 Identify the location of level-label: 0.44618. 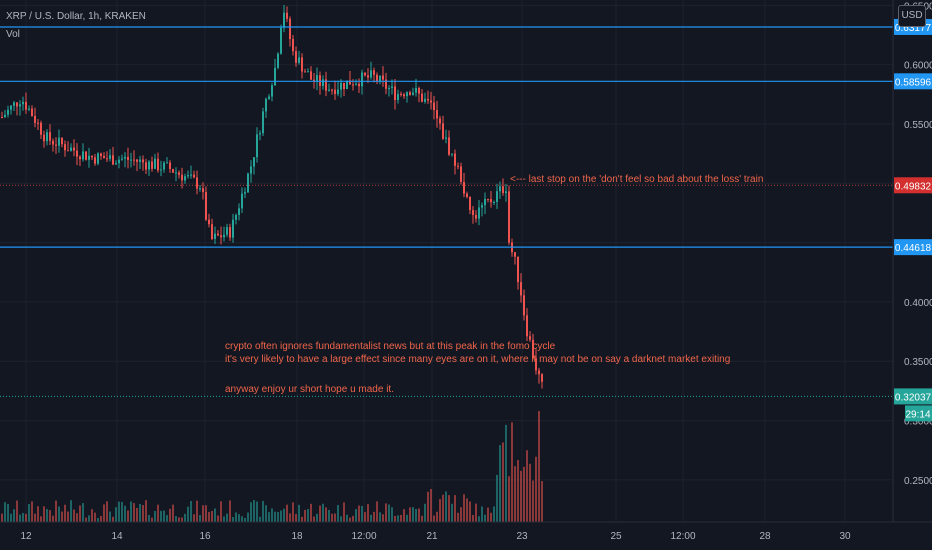
(913, 248).